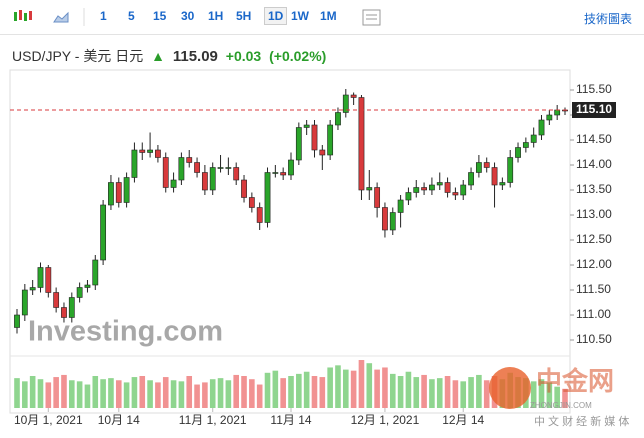 This screenshot has width=644, height=438. What do you see at coordinates (103, 16) in the screenshot?
I see `interval-button: 1` at bounding box center [103, 16].